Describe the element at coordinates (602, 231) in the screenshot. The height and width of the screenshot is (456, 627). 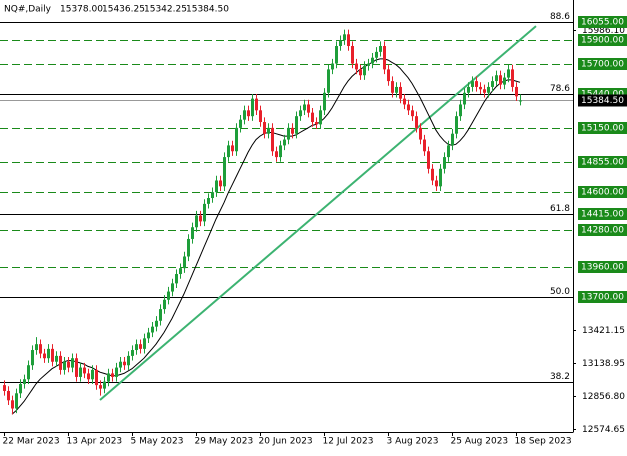
I see `level-label: 14280.00` at that location.